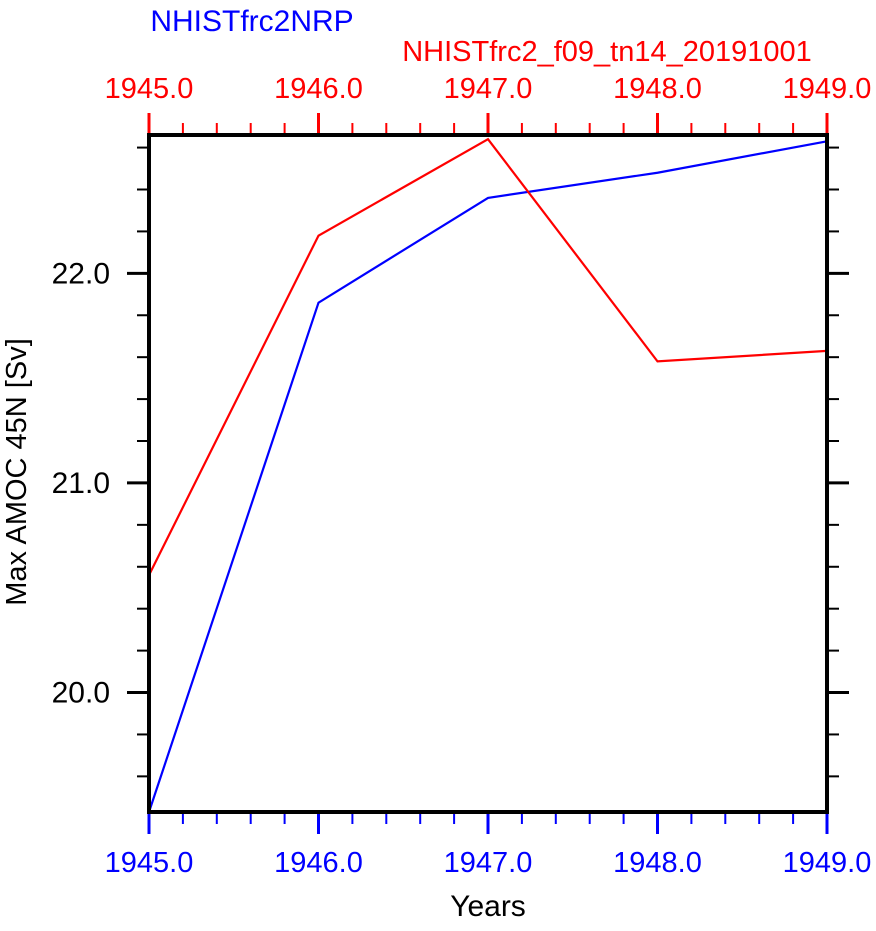 This screenshot has height=931, width=876. Describe the element at coordinates (318, 863) in the screenshot. I see `bottom-axis-tick-label: 1946.0` at that location.